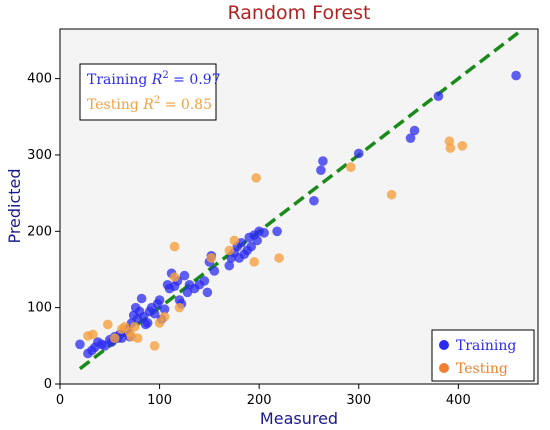 The width and height of the screenshot is (550, 430). I want to click on y-tick-label: 0, so click(48, 384).